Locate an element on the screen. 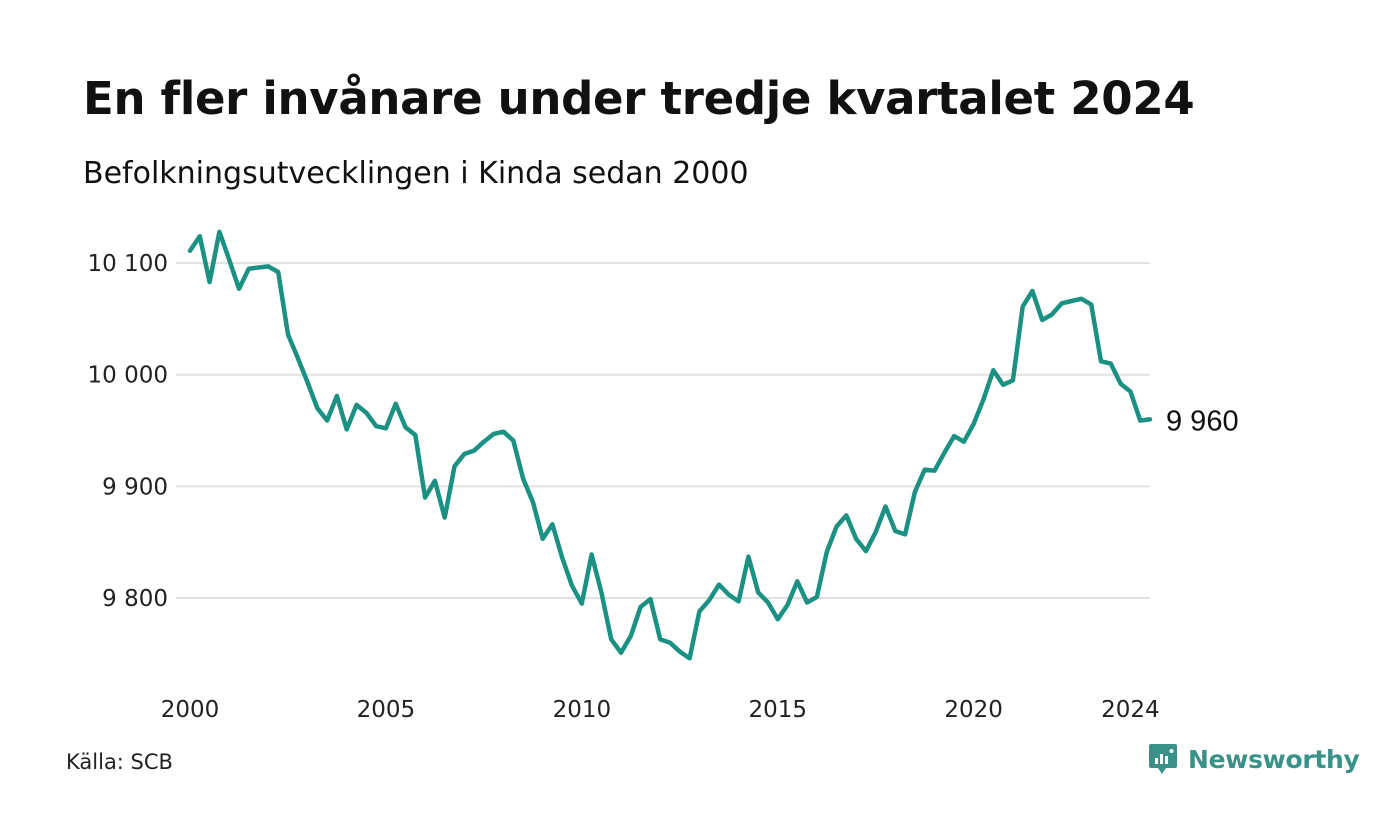 The width and height of the screenshot is (1400, 840). y-tick-label: 9 900 is located at coordinates (135, 487).